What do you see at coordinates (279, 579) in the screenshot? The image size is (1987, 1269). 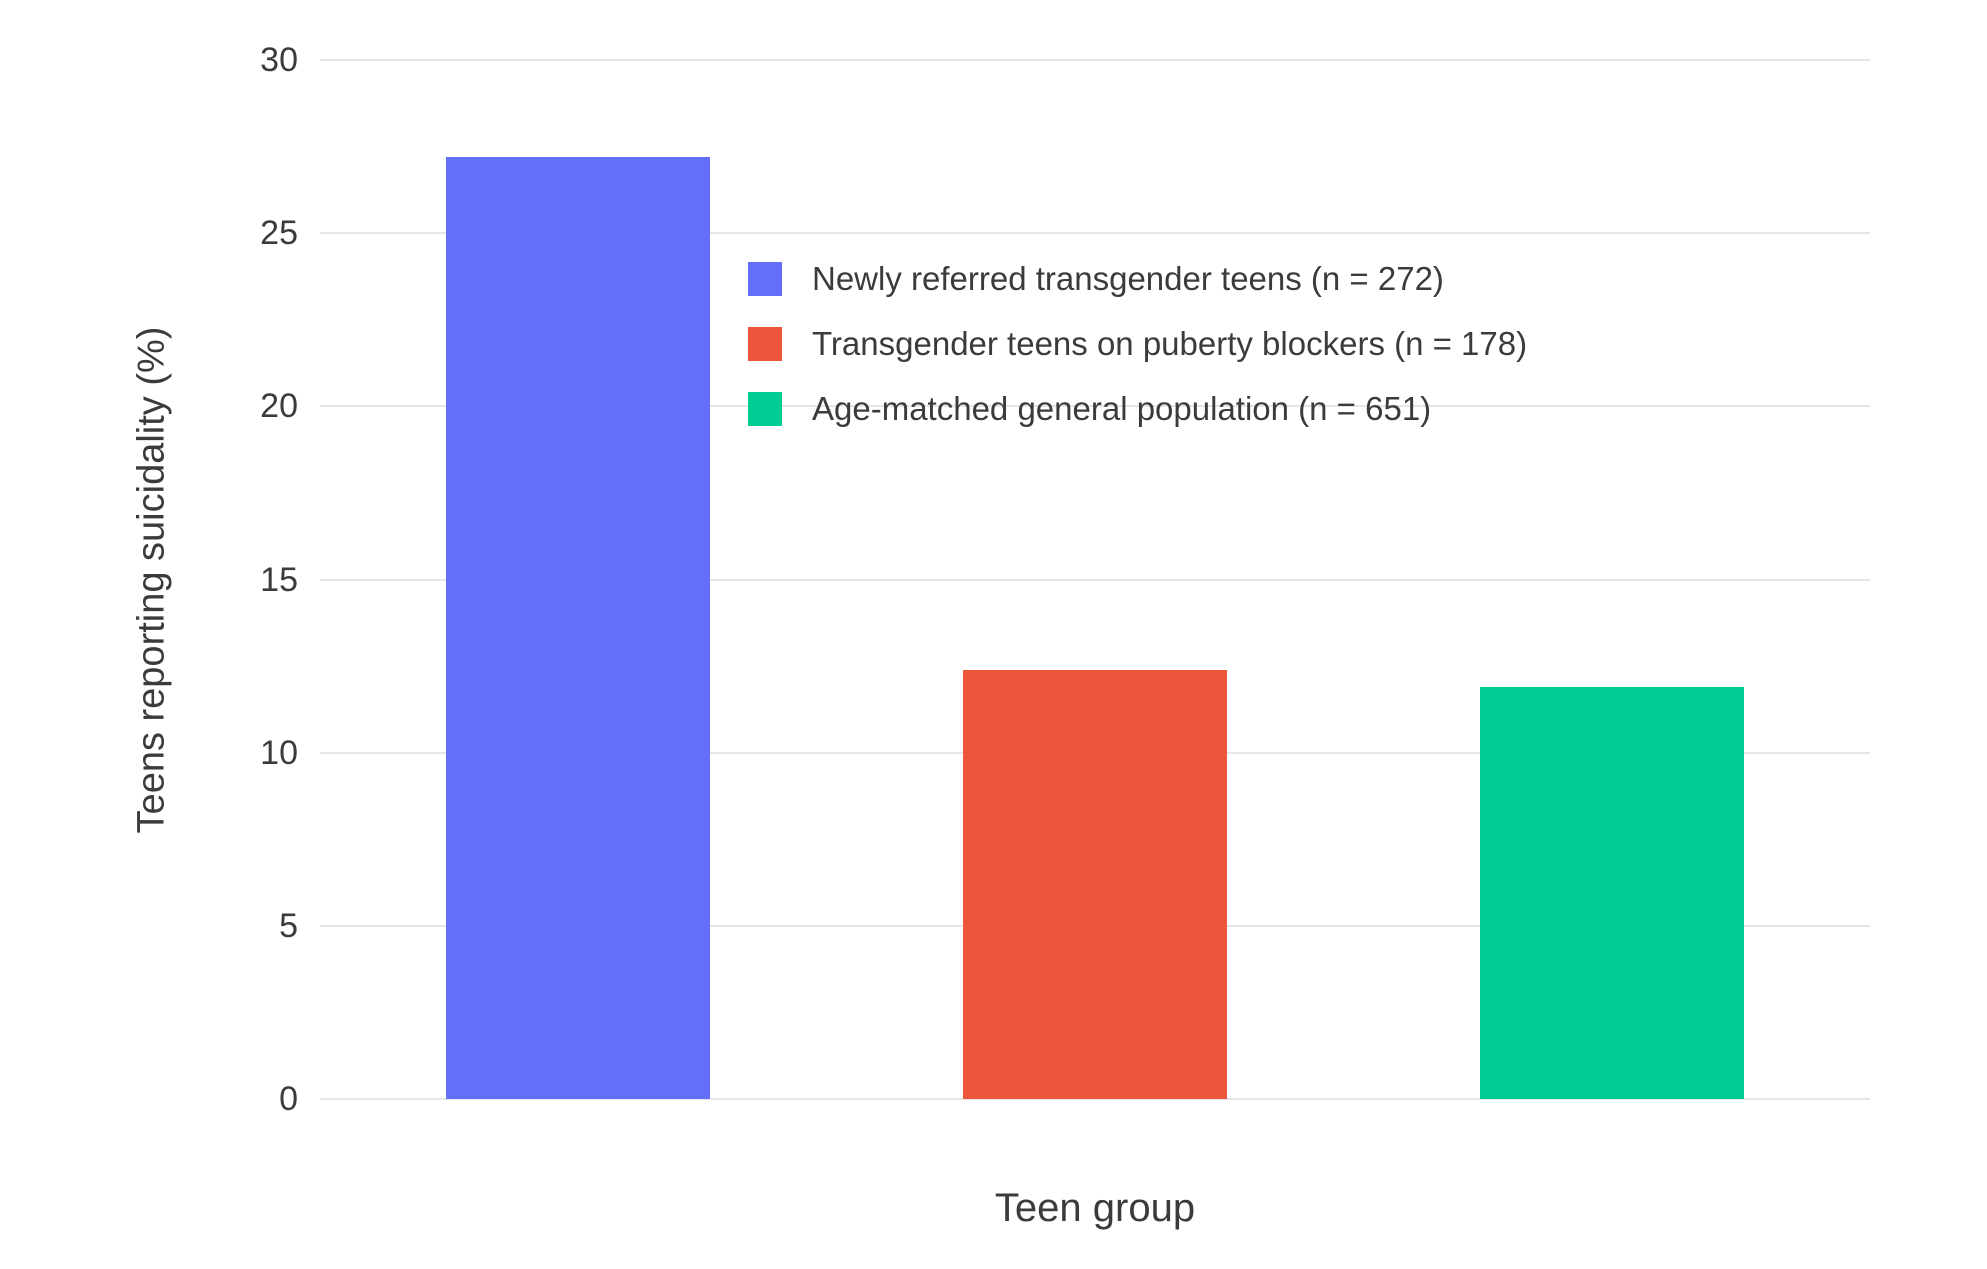 I see `y-tick-label: 15` at bounding box center [279, 579].